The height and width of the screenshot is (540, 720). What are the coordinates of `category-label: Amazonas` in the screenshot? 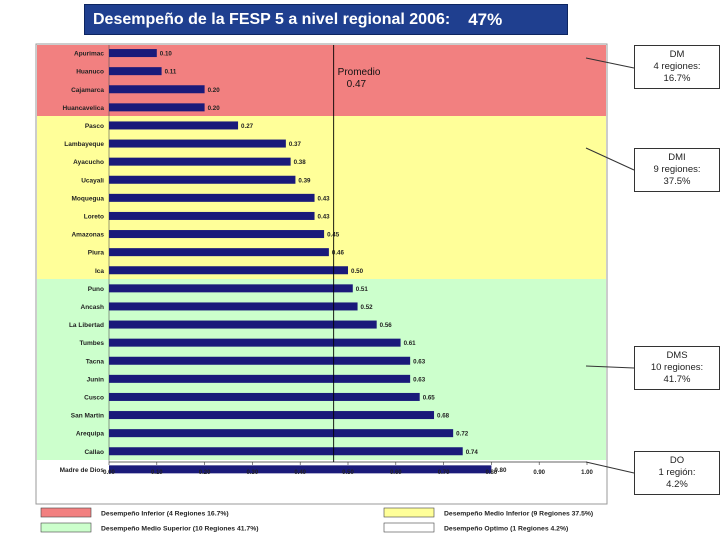 It's located at (87, 235).